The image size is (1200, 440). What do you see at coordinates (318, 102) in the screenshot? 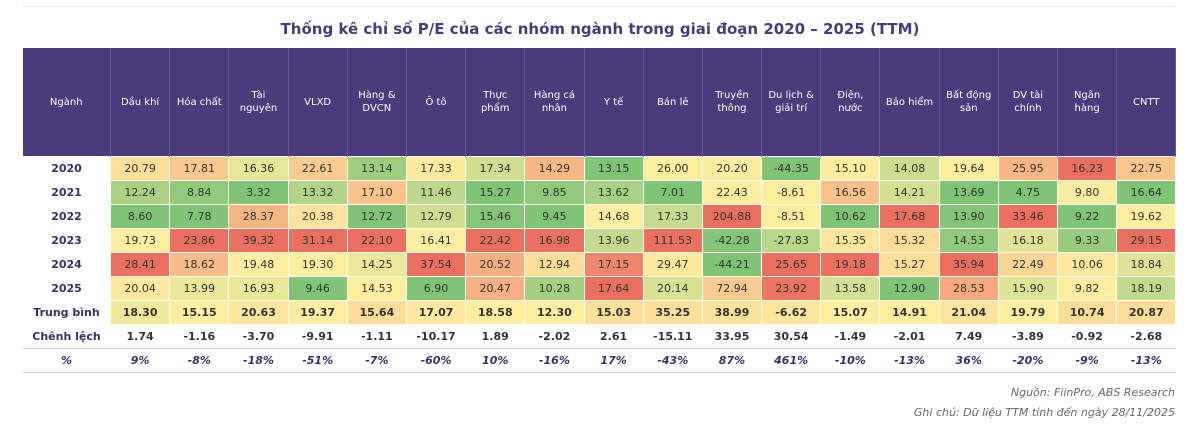
I see `column-header: VLXD` at bounding box center [318, 102].